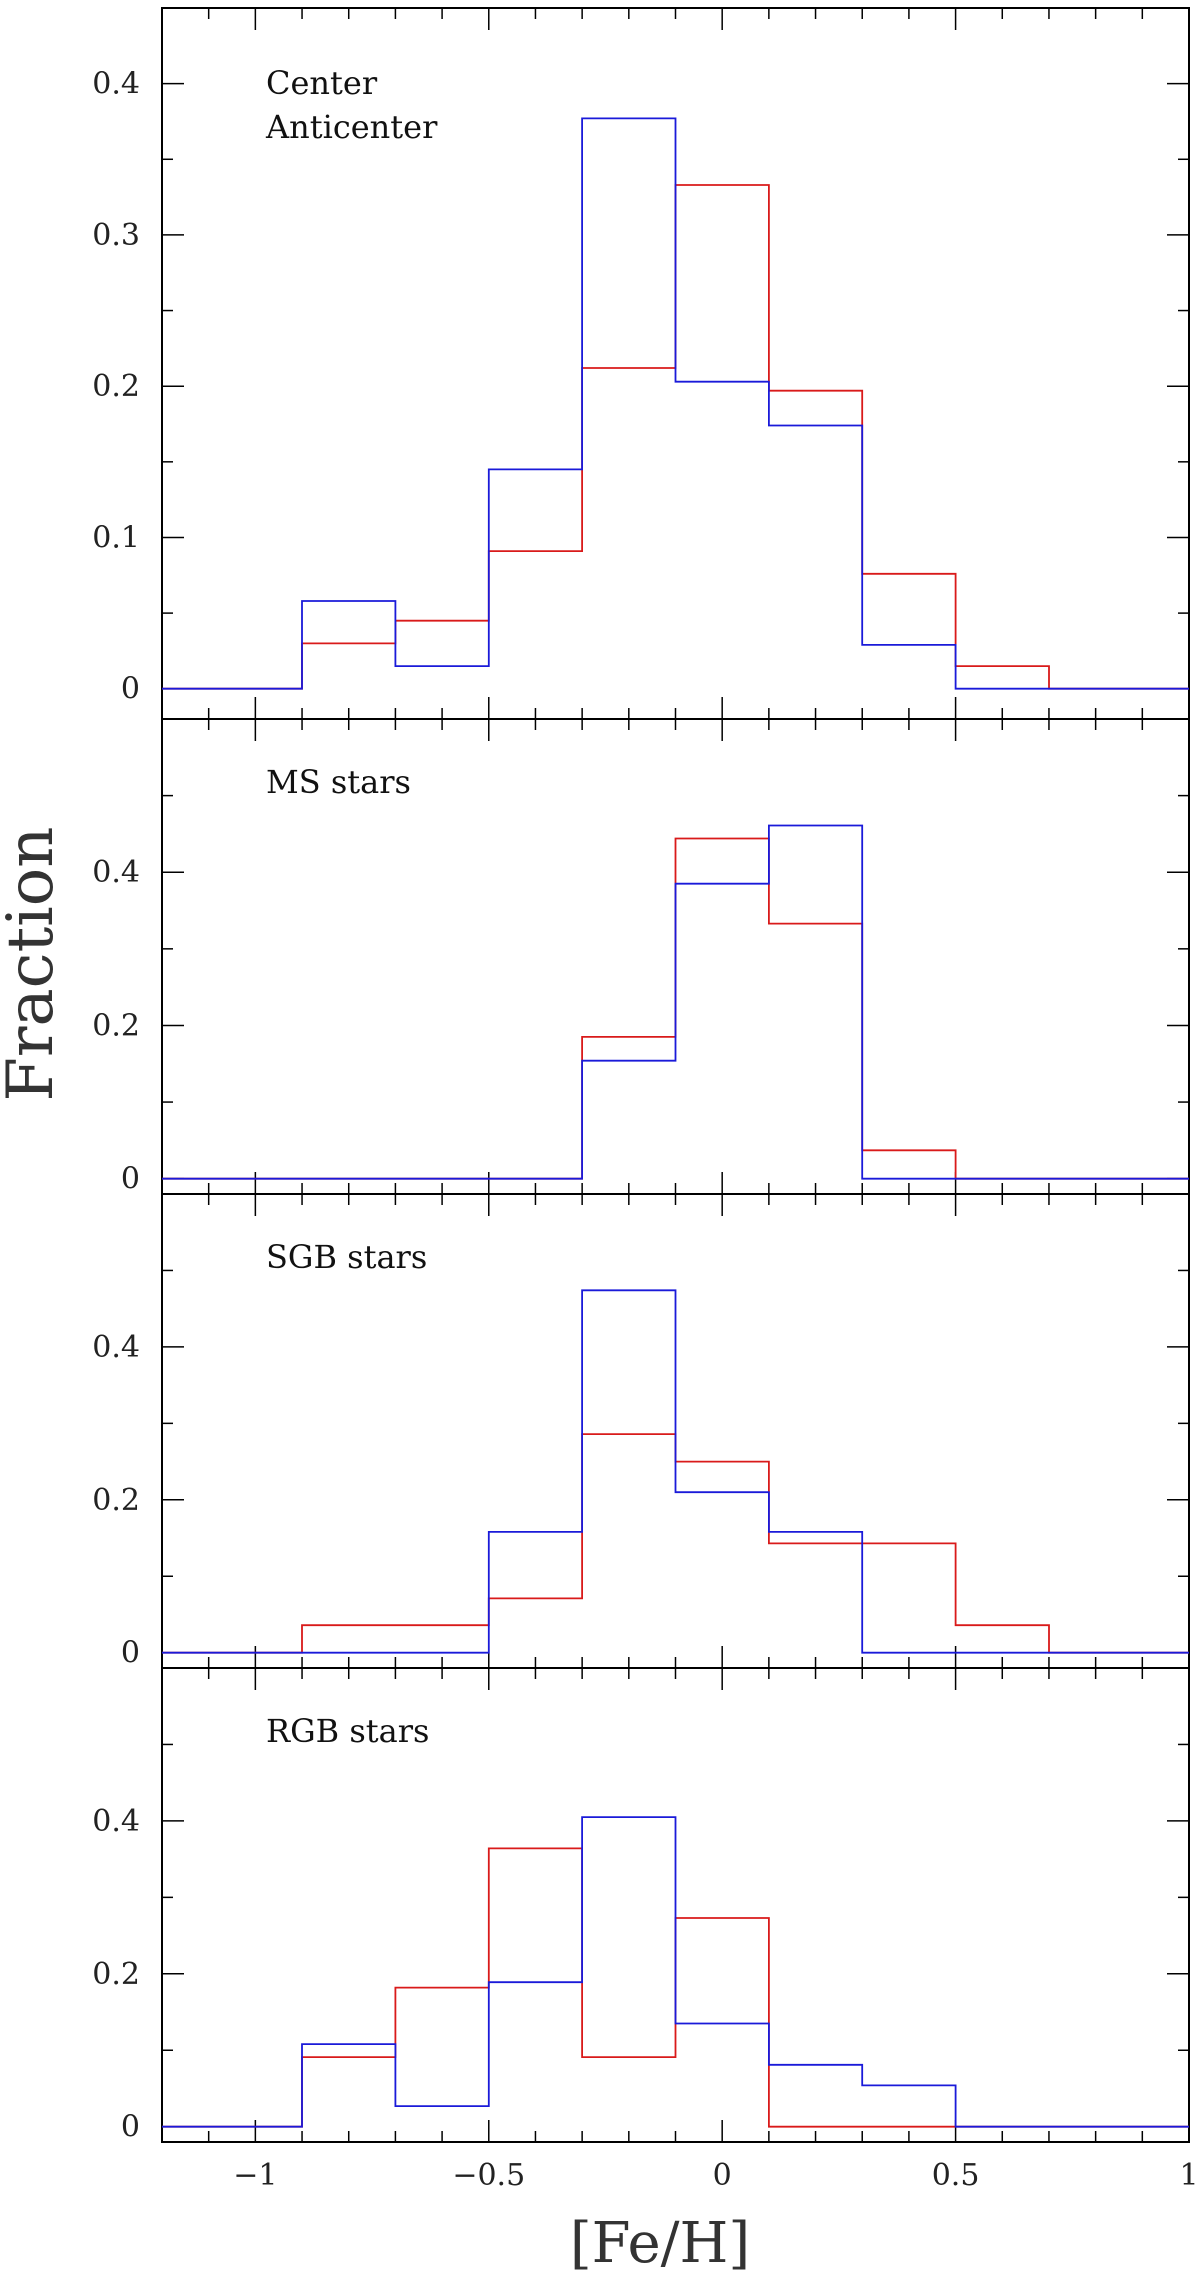 The height and width of the screenshot is (2285, 1200). I want to click on panel-label: MS stars, so click(338, 782).